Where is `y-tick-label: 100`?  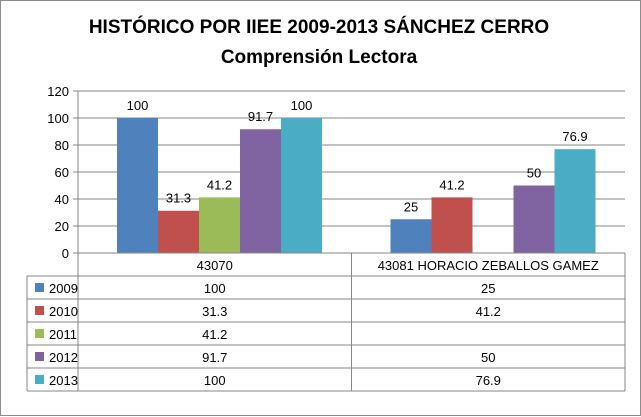
y-tick-label: 100 is located at coordinates (58, 118).